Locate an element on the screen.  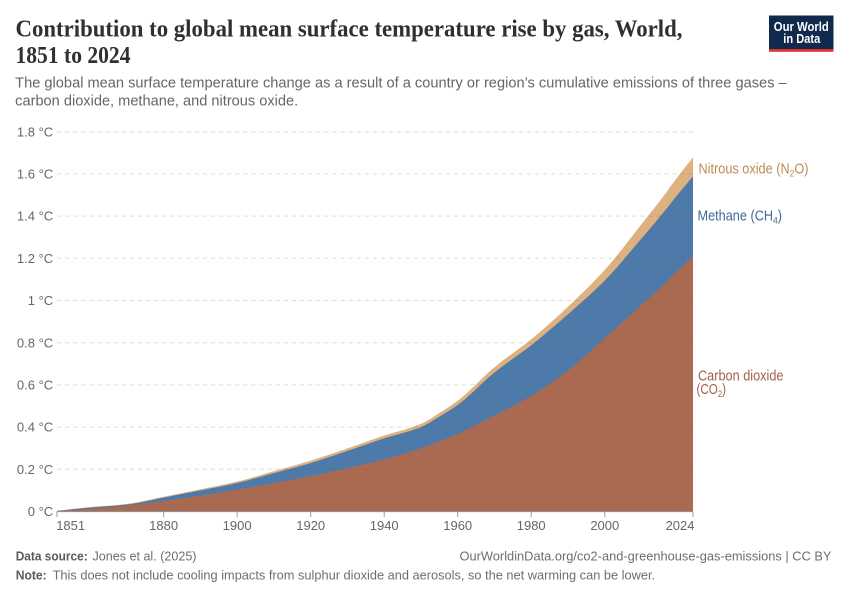
svg-text: 1900 is located at coordinates (237, 525).